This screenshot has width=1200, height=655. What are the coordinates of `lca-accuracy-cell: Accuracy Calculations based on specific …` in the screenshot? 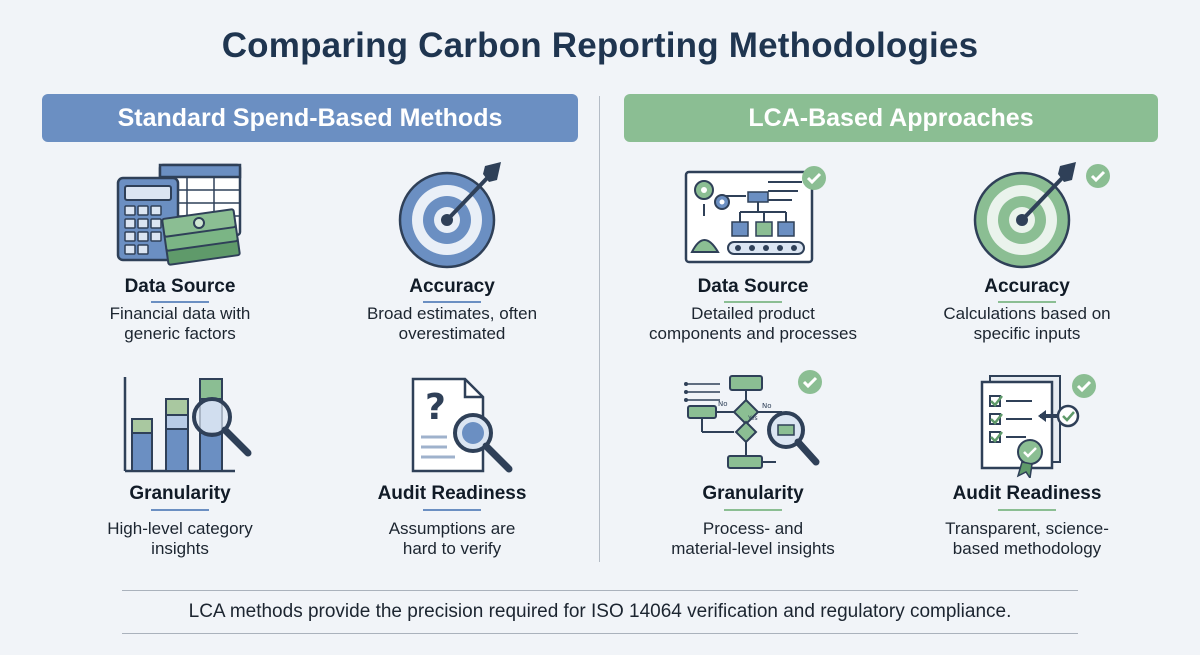 It's located at (1027, 255).